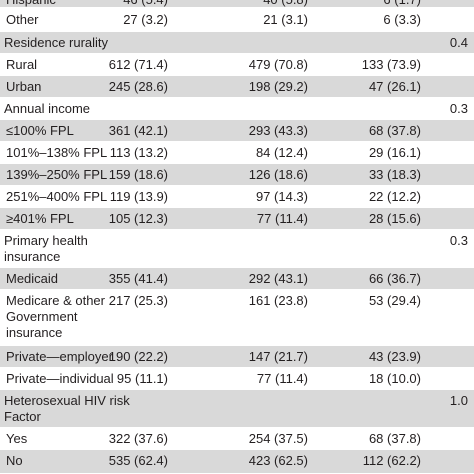 The image size is (474, 474). I want to click on group2-value: 22 (12.2), so click(394, 196).